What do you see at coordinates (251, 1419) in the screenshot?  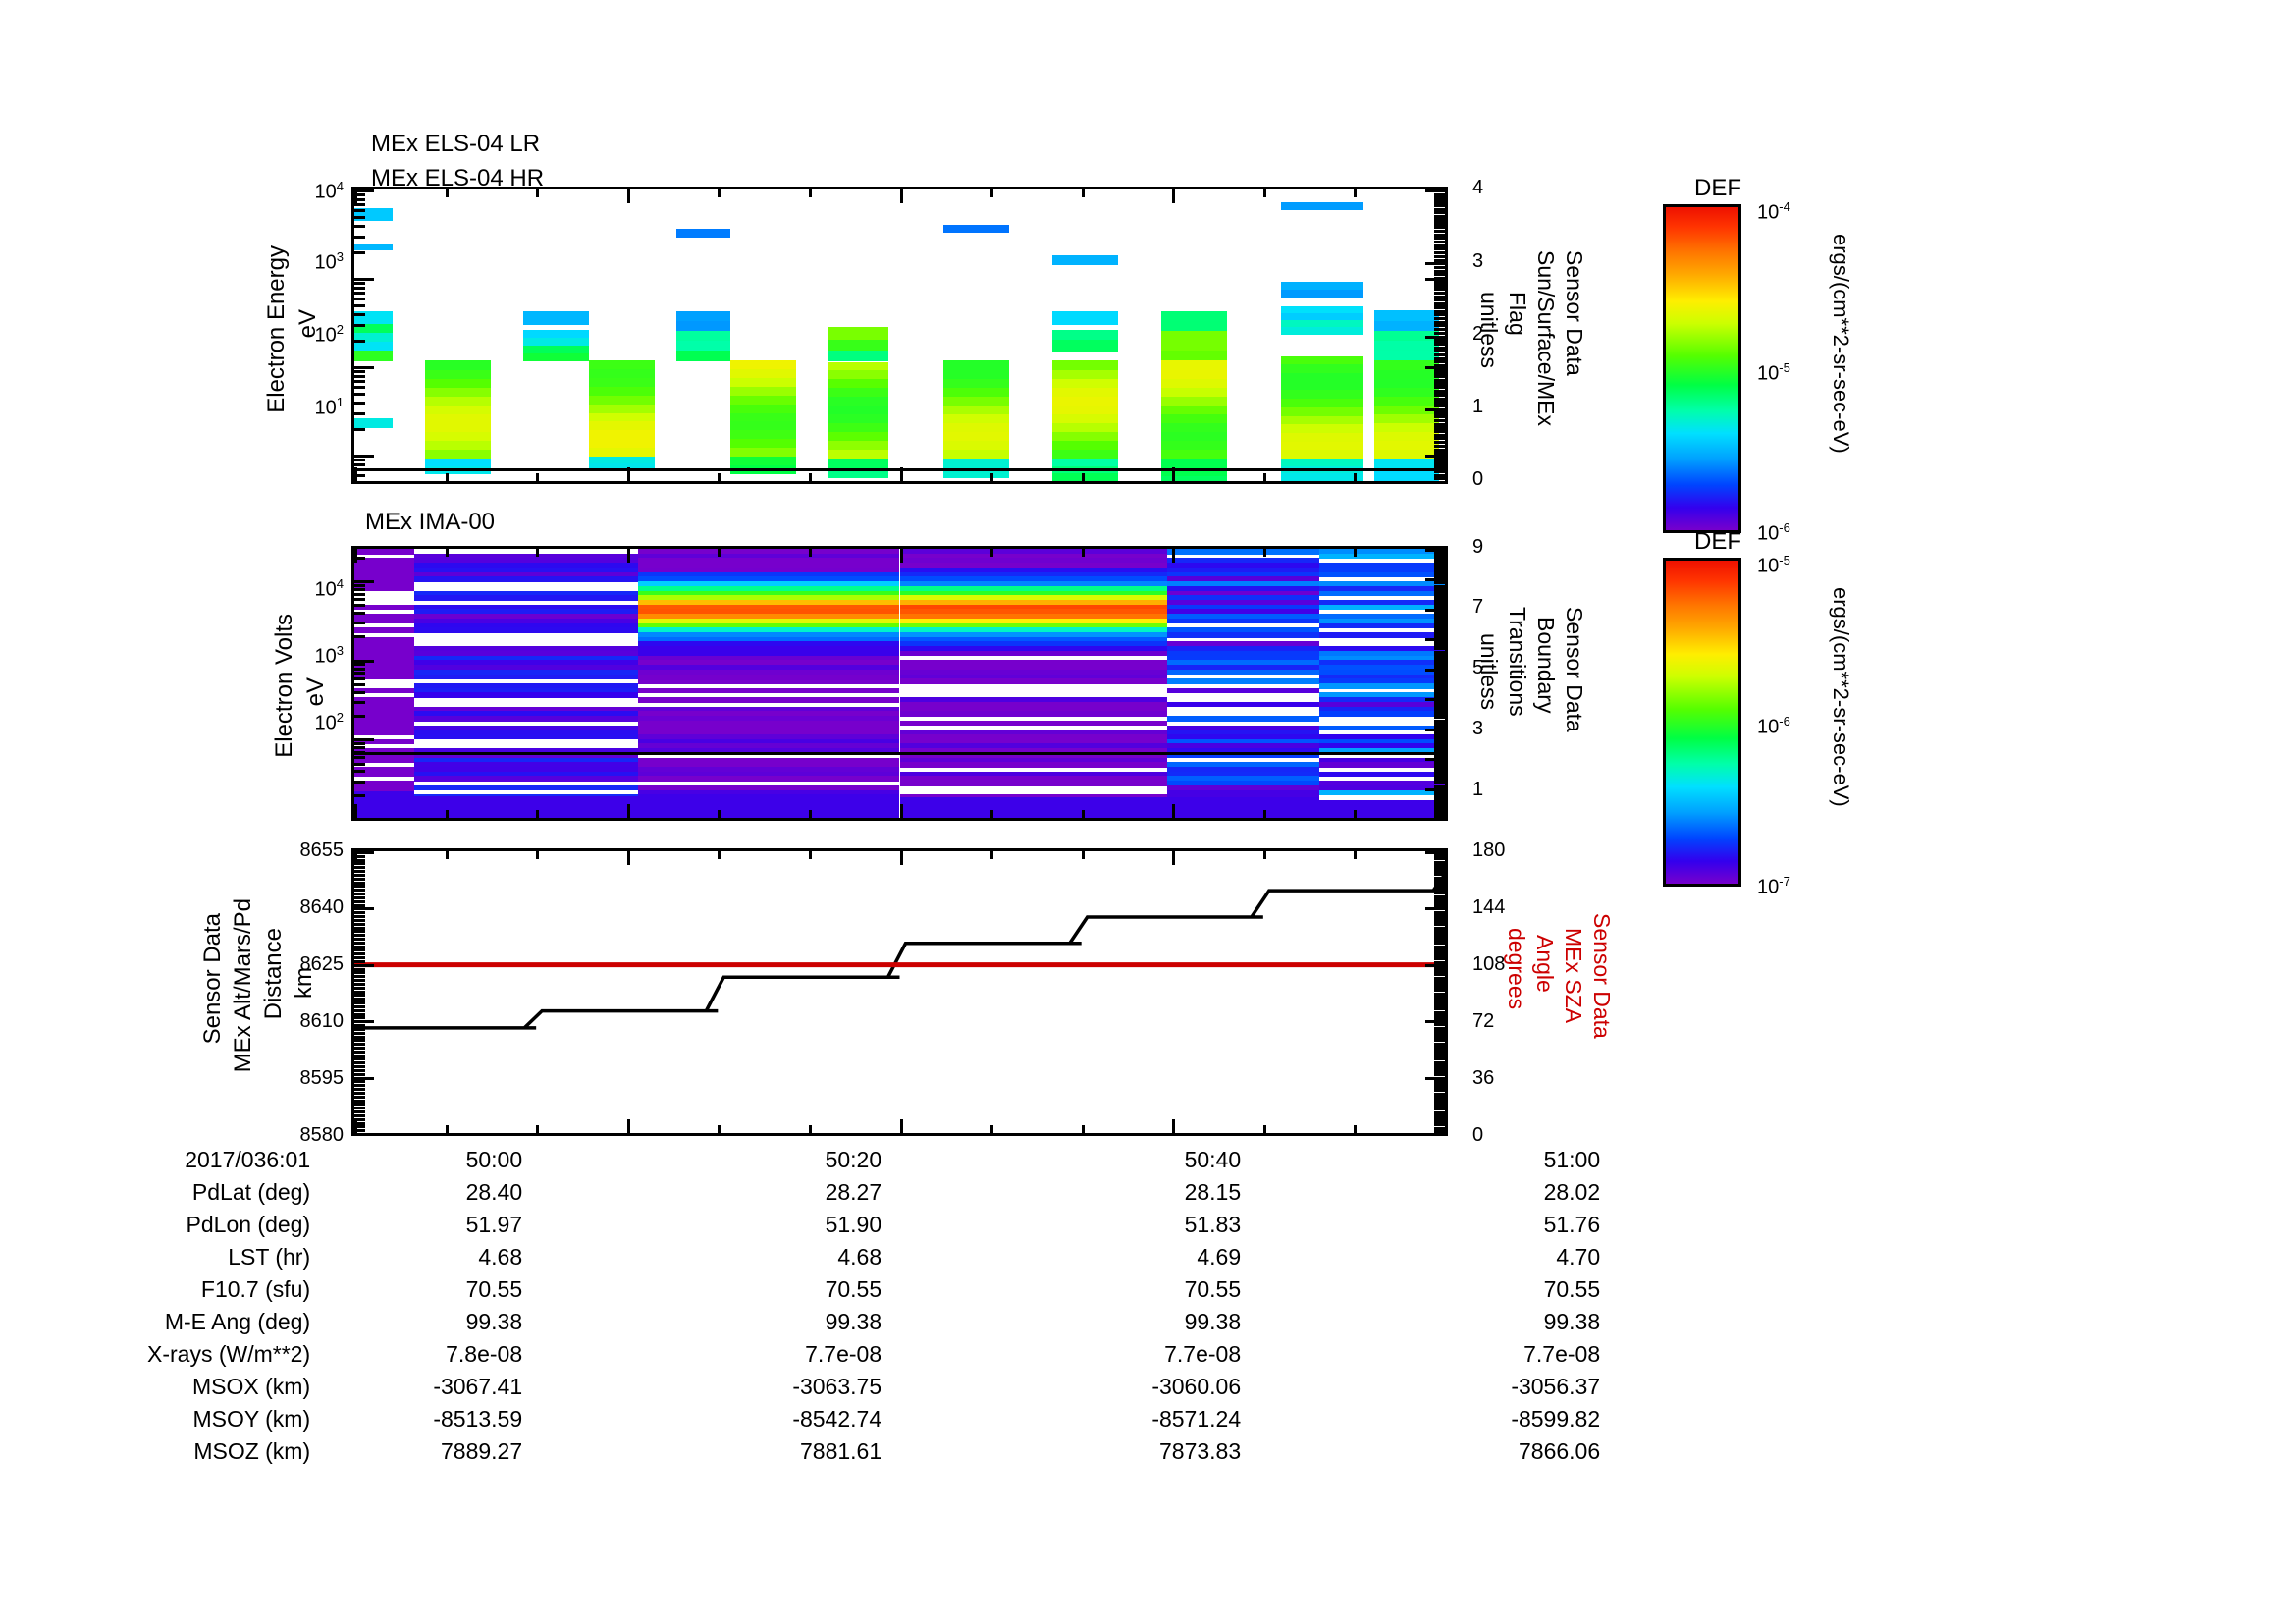 I see `table-row-label: MSOY (km)` at bounding box center [251, 1419].